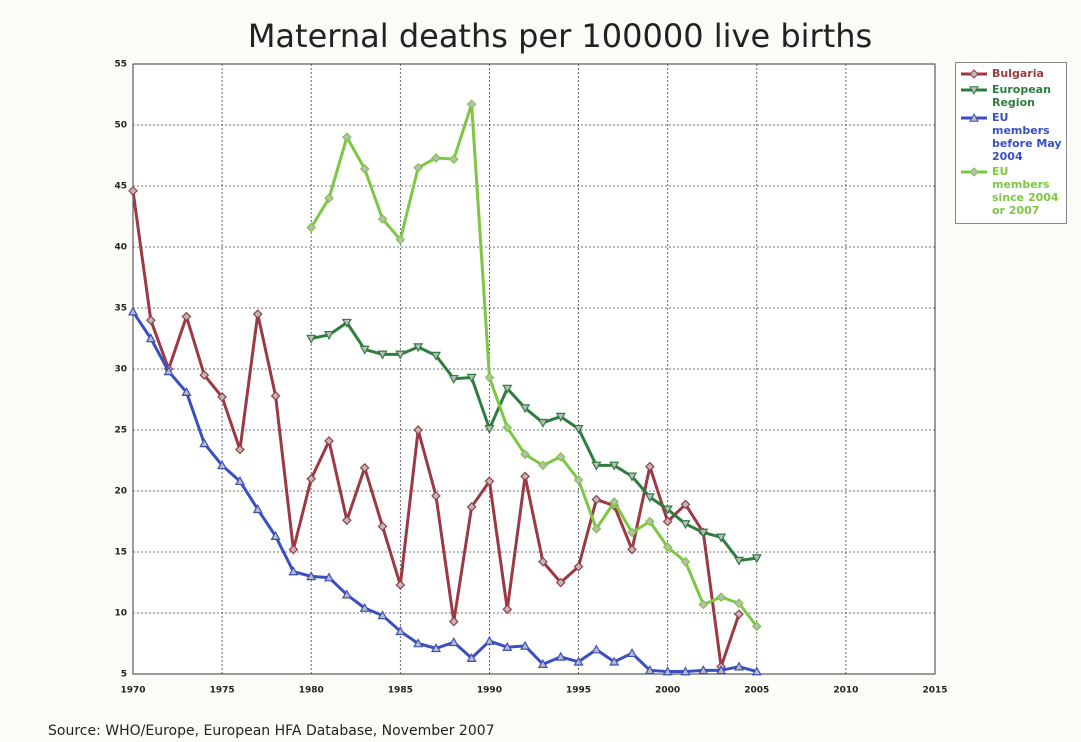 The image size is (1081, 742). Describe the element at coordinates (489, 691) in the screenshot. I see `x-tick-label: 1990` at that location.